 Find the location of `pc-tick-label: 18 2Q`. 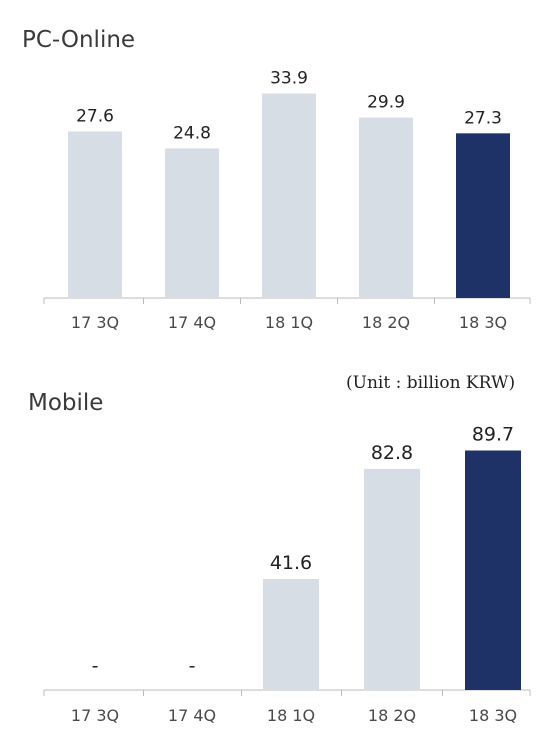

pc-tick-label: 18 2Q is located at coordinates (386, 322).